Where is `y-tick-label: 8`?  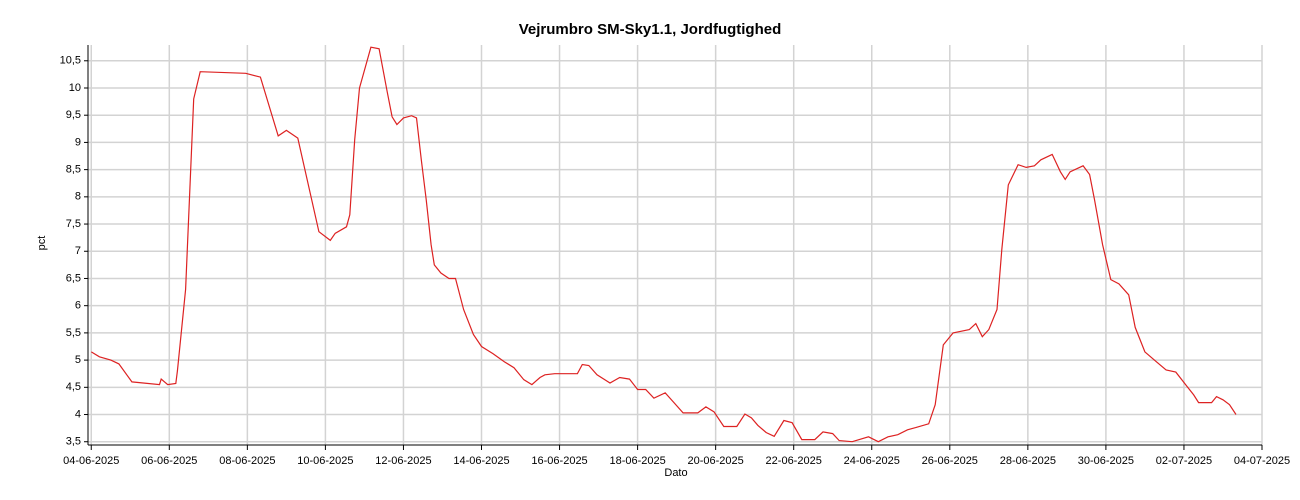
y-tick-label: 8 is located at coordinates (78, 197).